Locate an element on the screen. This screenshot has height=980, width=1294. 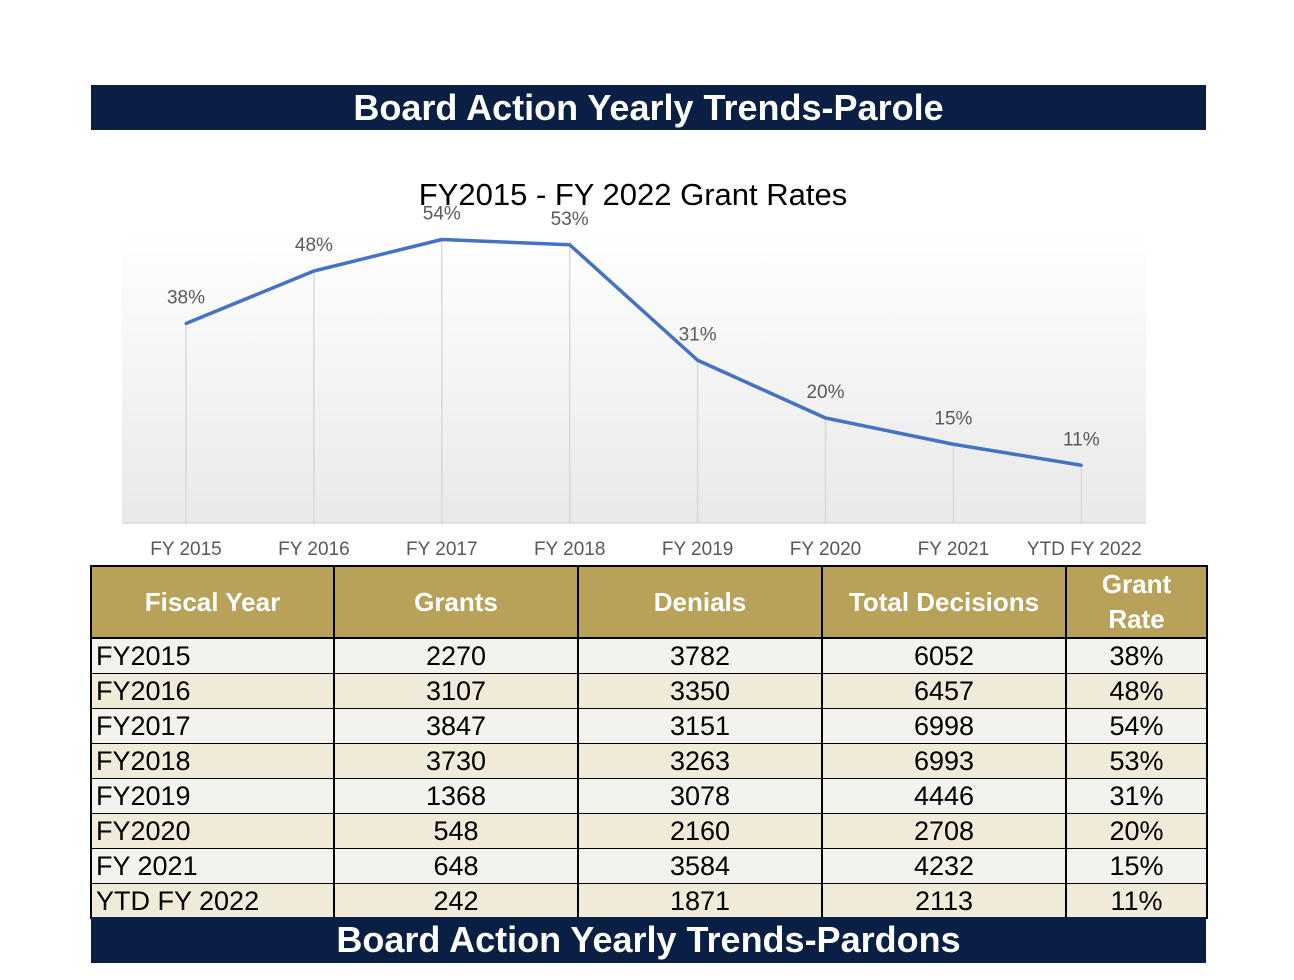
cell-grant-rate: 38% is located at coordinates (1136, 655).